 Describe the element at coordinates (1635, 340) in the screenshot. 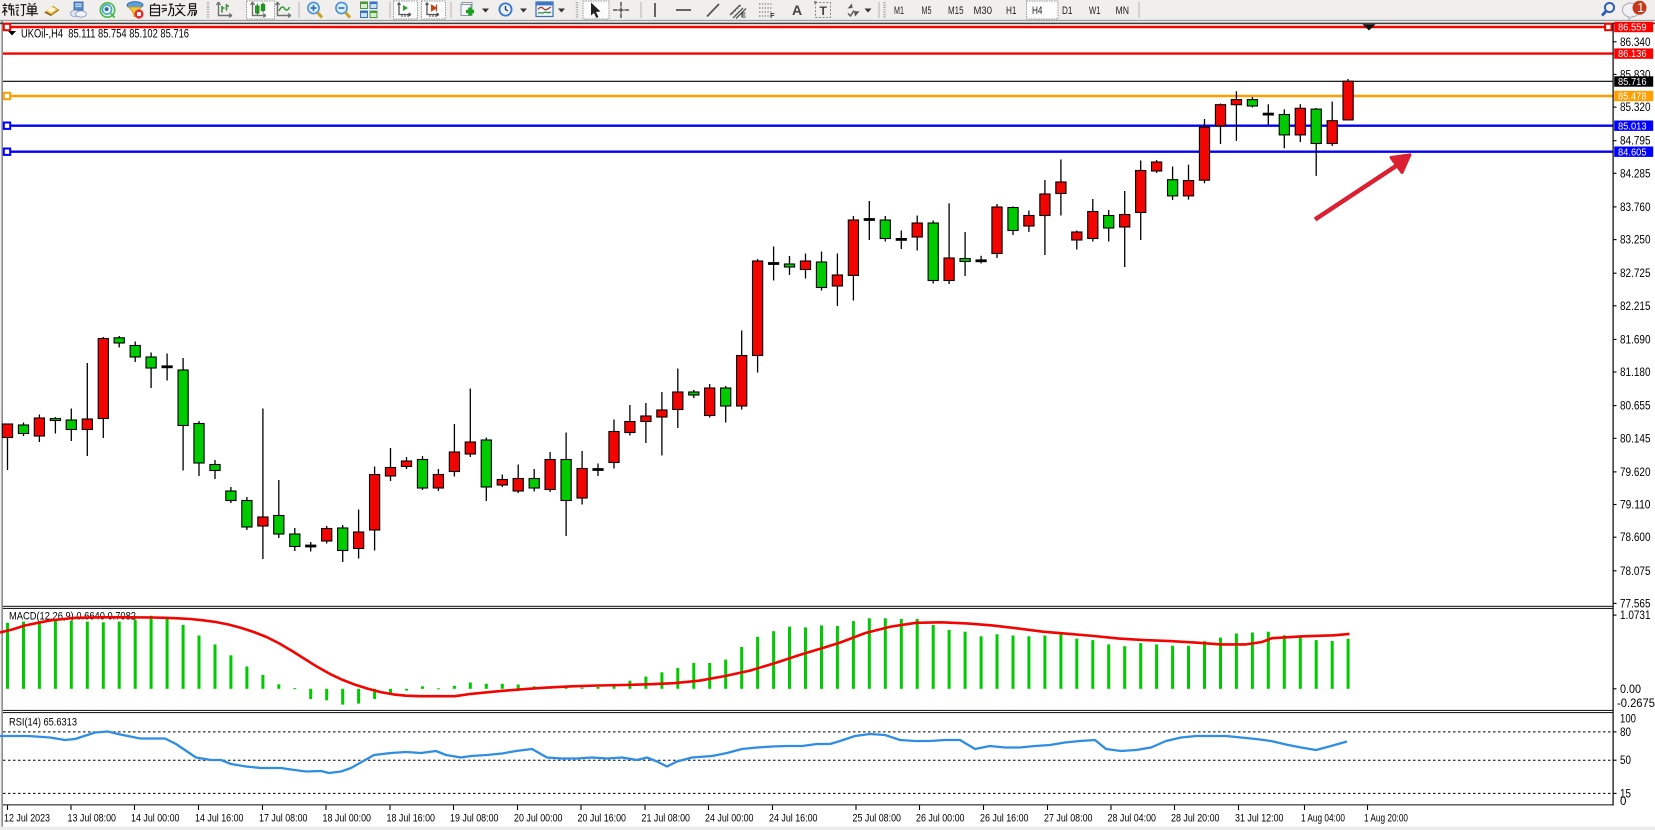

I see `svg-text: 81.690` at that location.